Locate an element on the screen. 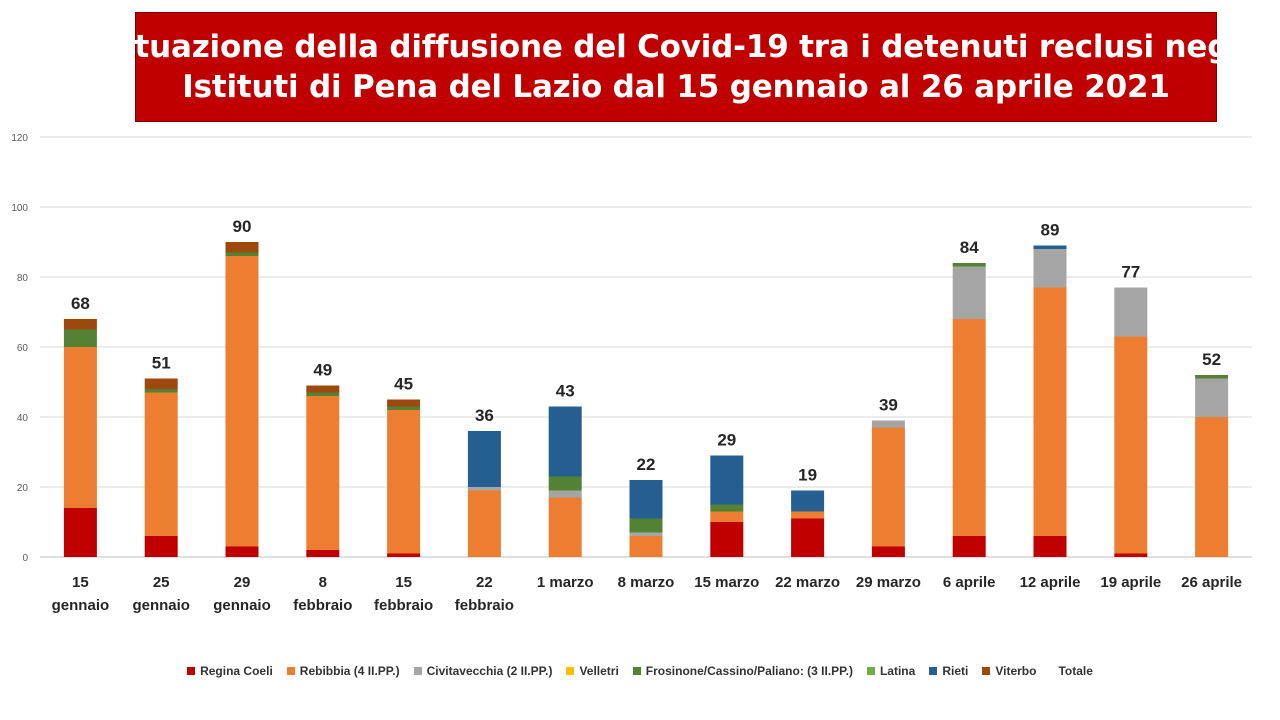 Image resolution: width=1280 pixels, height=720 pixels. legend-item: Latina is located at coordinates (891, 671).